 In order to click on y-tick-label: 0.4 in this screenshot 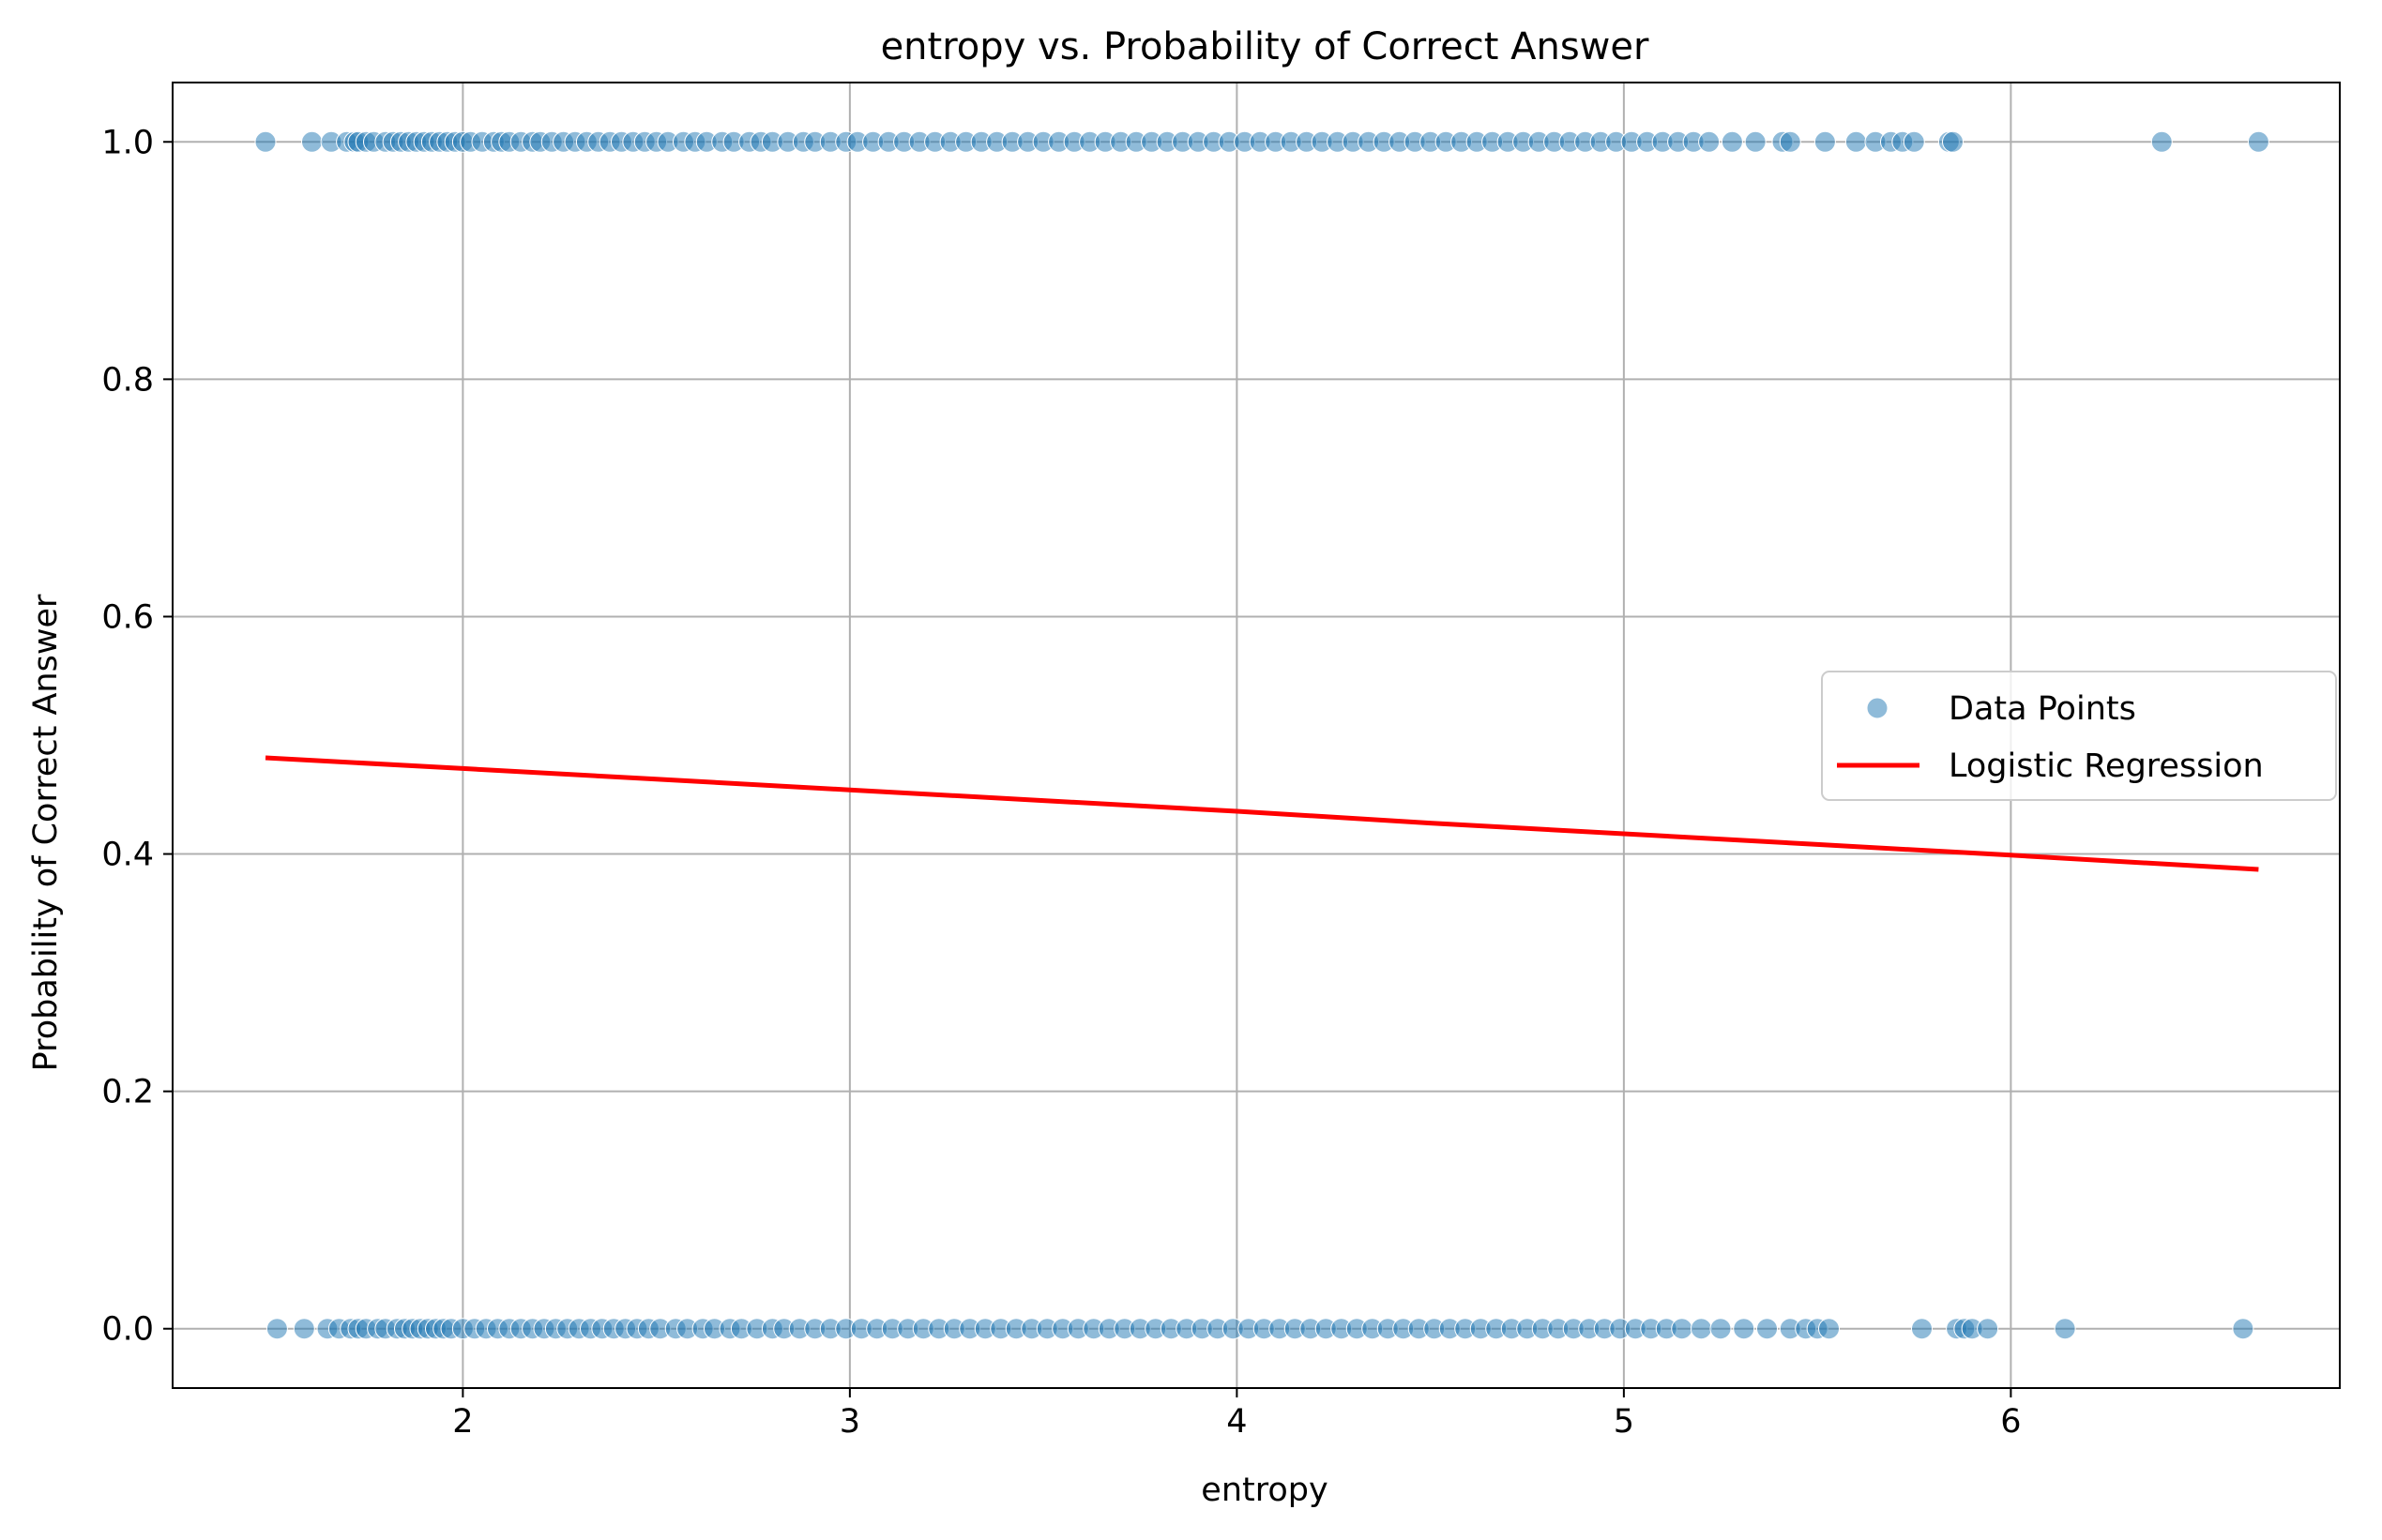, I will do `click(127, 855)`.